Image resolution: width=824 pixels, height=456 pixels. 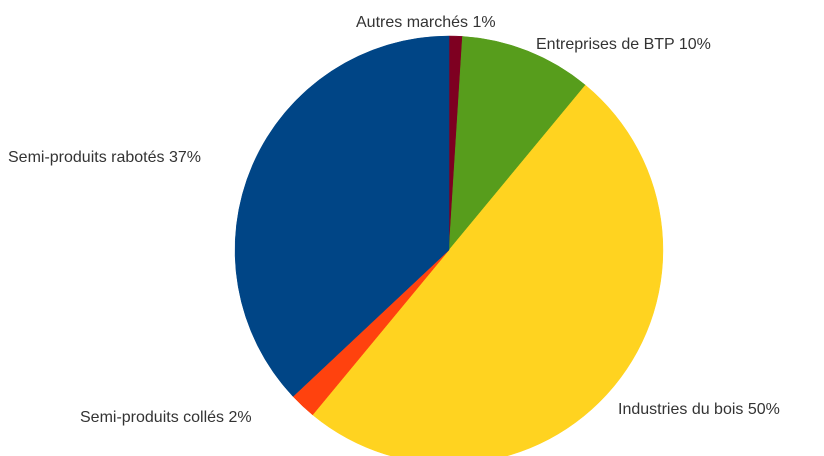 I want to click on slice-label-industries-bois: Industries du bois 50%, so click(x=699, y=409).